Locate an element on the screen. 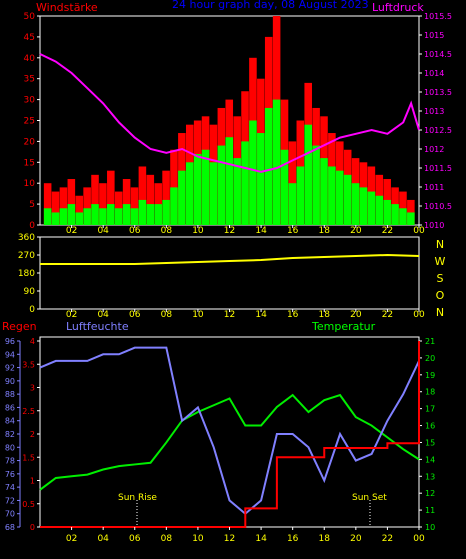 Image resolution: width=466 pixels, height=559 pixels. pressure-tick-label: 1011 is located at coordinates (434, 187).